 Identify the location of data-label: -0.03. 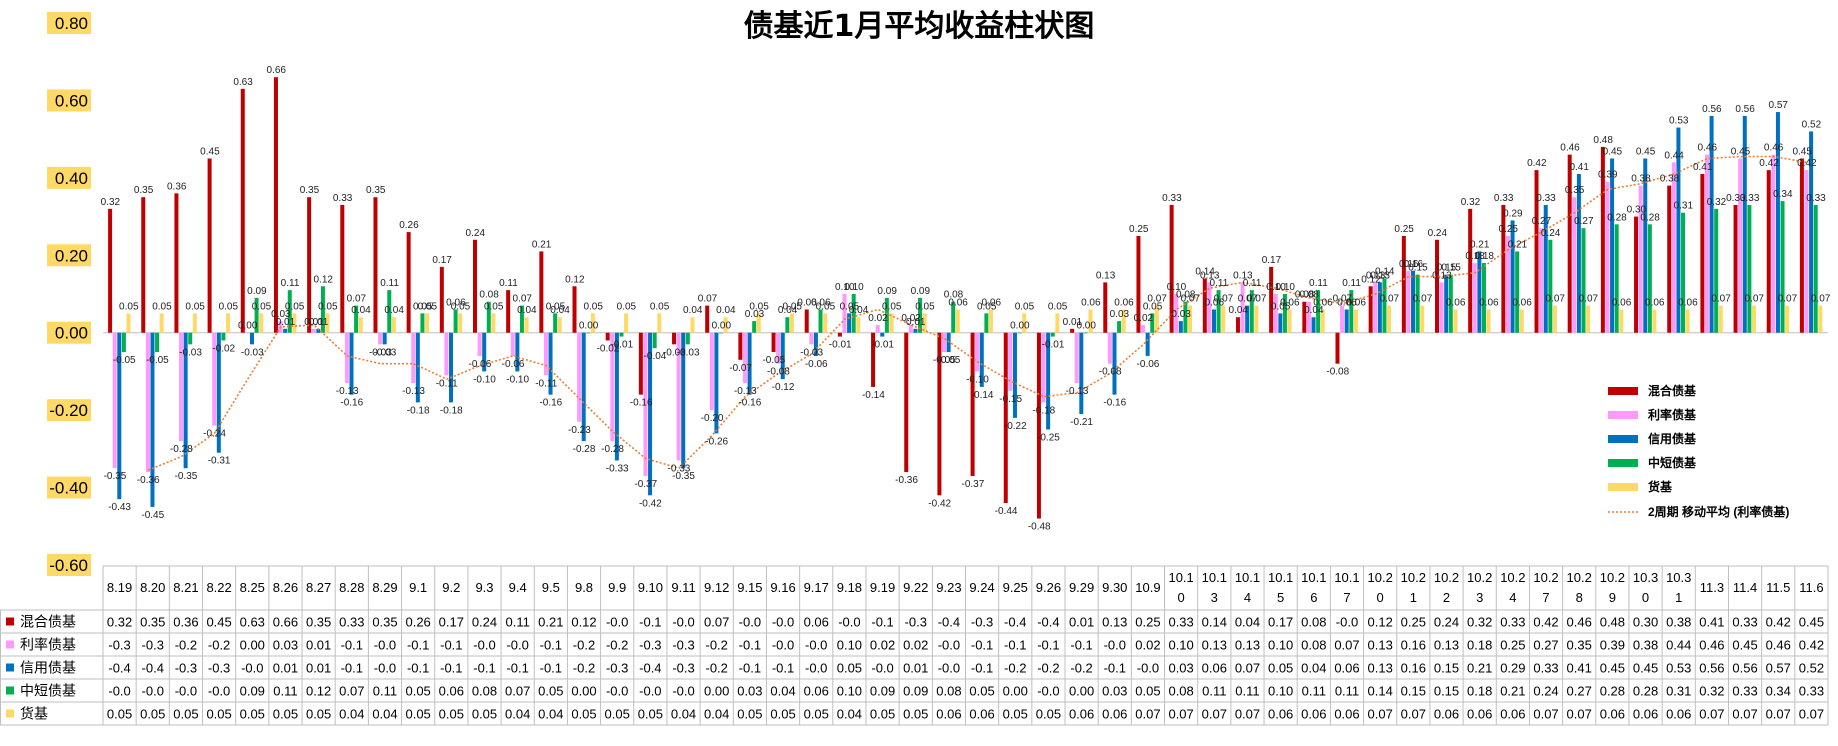
(674, 352).